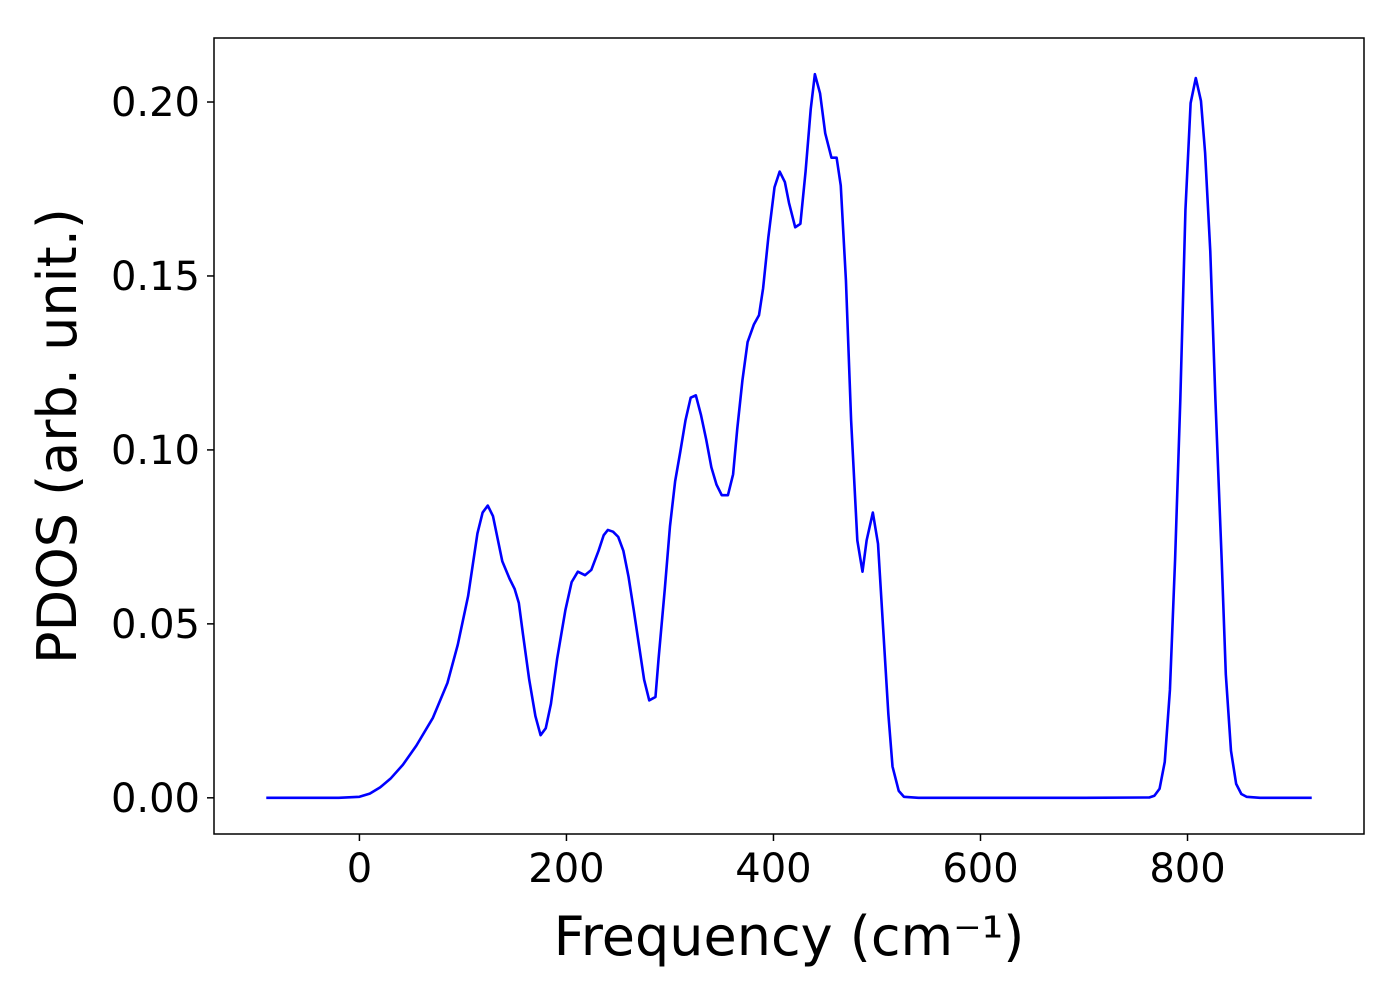  I want to click on x-tick-label: 600, so click(980, 869).